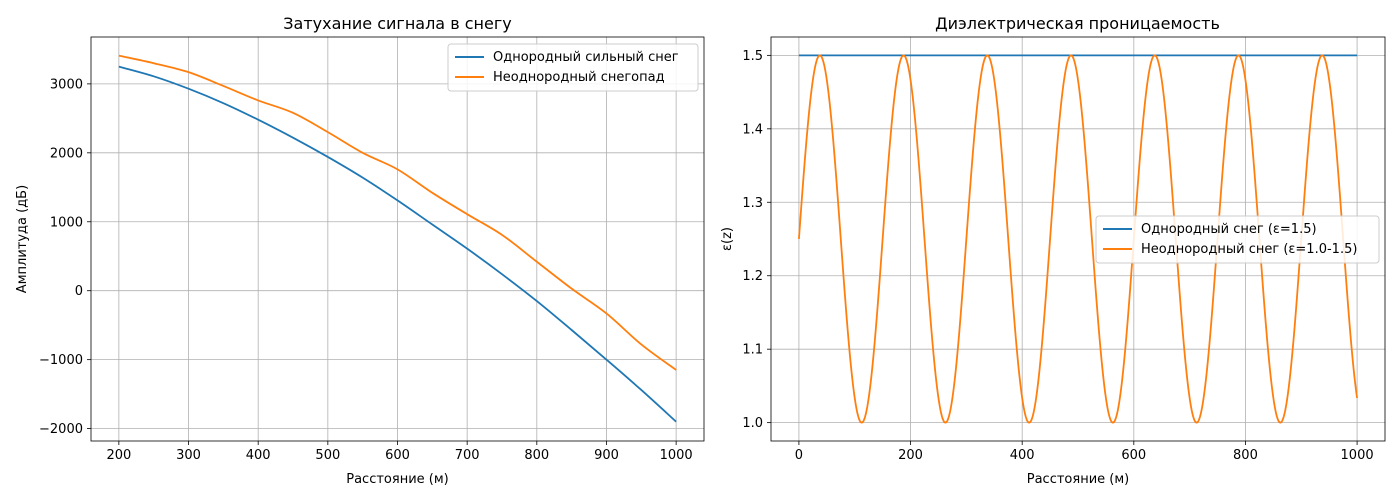 The height and width of the screenshot is (500, 1400). I want to click on x-tick-label: 0, so click(799, 455).